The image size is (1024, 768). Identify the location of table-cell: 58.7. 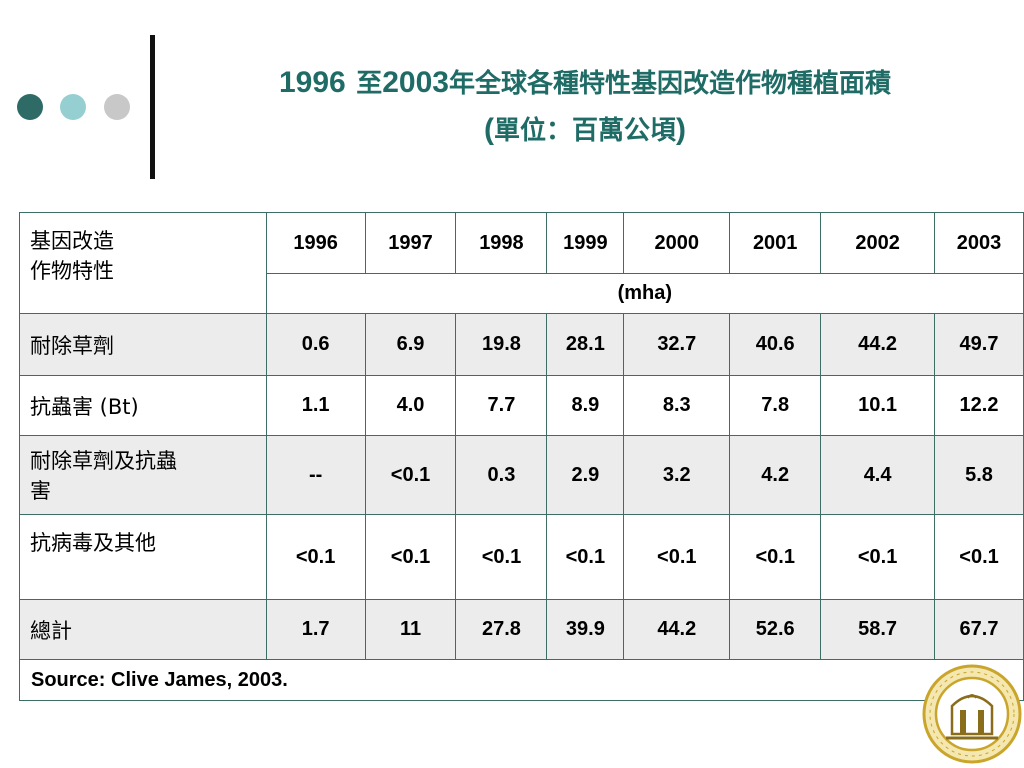
(878, 629).